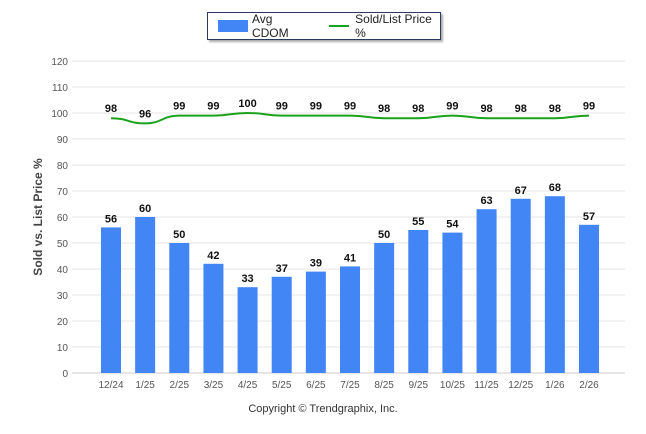 The image size is (646, 434). Describe the element at coordinates (350, 118) in the screenshot. I see `sold-list-line` at that location.